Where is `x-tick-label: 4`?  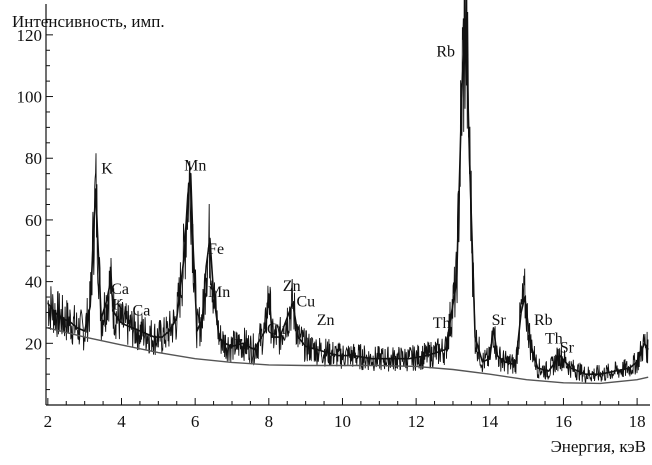 x-tick-label: 4 is located at coordinates (121, 421).